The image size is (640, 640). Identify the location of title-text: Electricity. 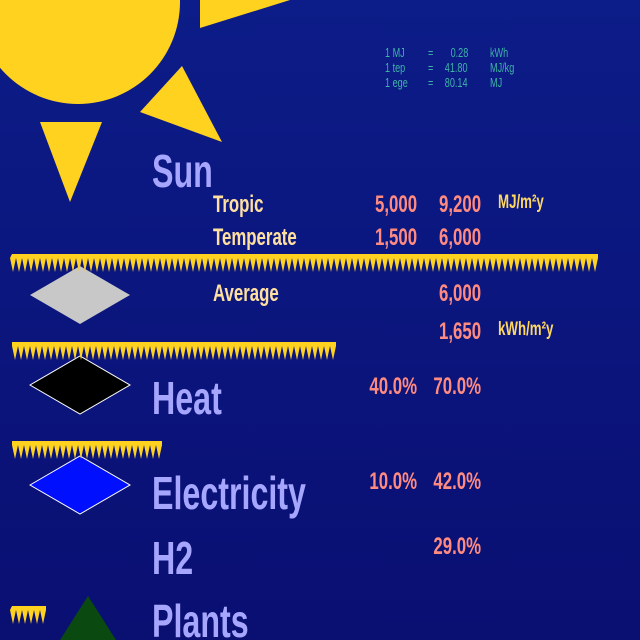
(229, 493).